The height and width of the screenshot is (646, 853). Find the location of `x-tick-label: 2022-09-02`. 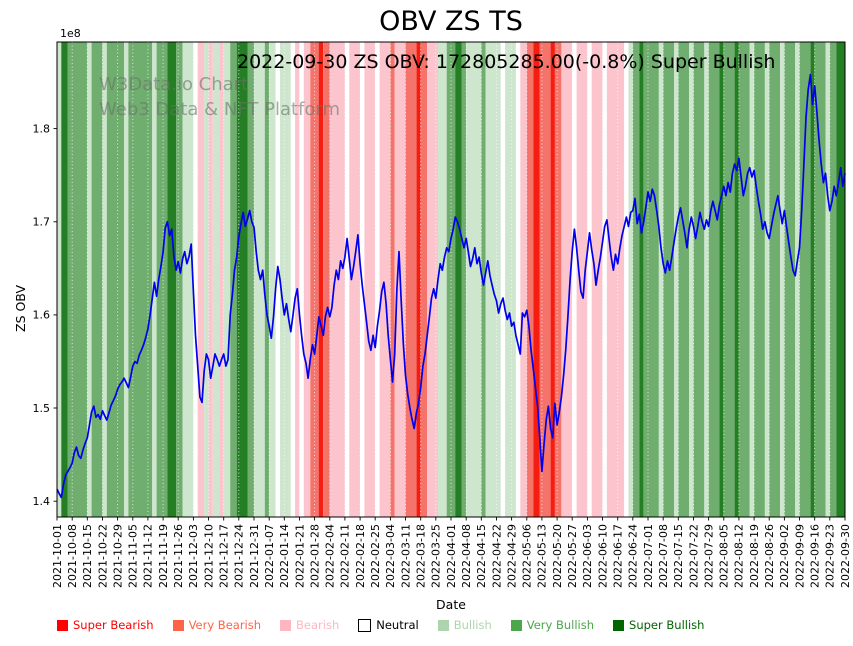

x-tick-label: 2022-09-02 is located at coordinates (784, 556).